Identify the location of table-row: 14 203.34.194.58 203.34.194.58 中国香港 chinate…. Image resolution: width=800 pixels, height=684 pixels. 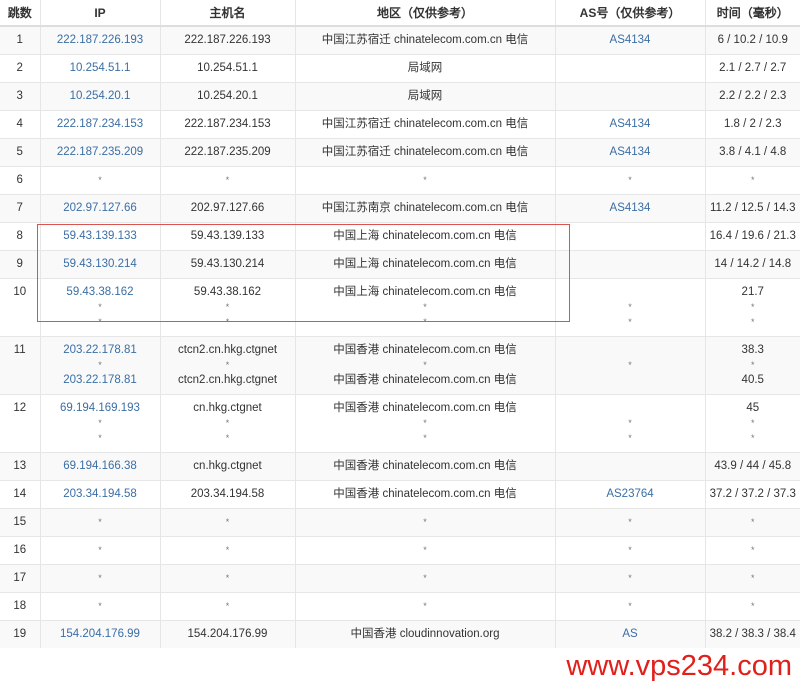
(400, 494).